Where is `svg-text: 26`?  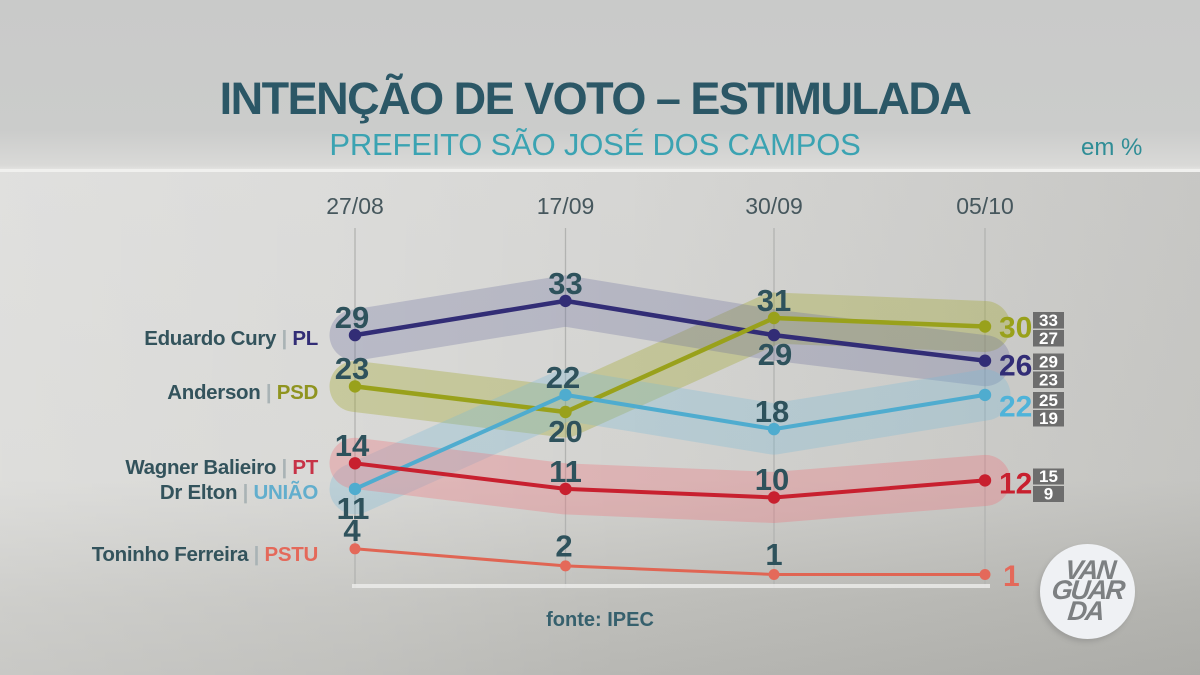
svg-text: 26 is located at coordinates (1015, 366).